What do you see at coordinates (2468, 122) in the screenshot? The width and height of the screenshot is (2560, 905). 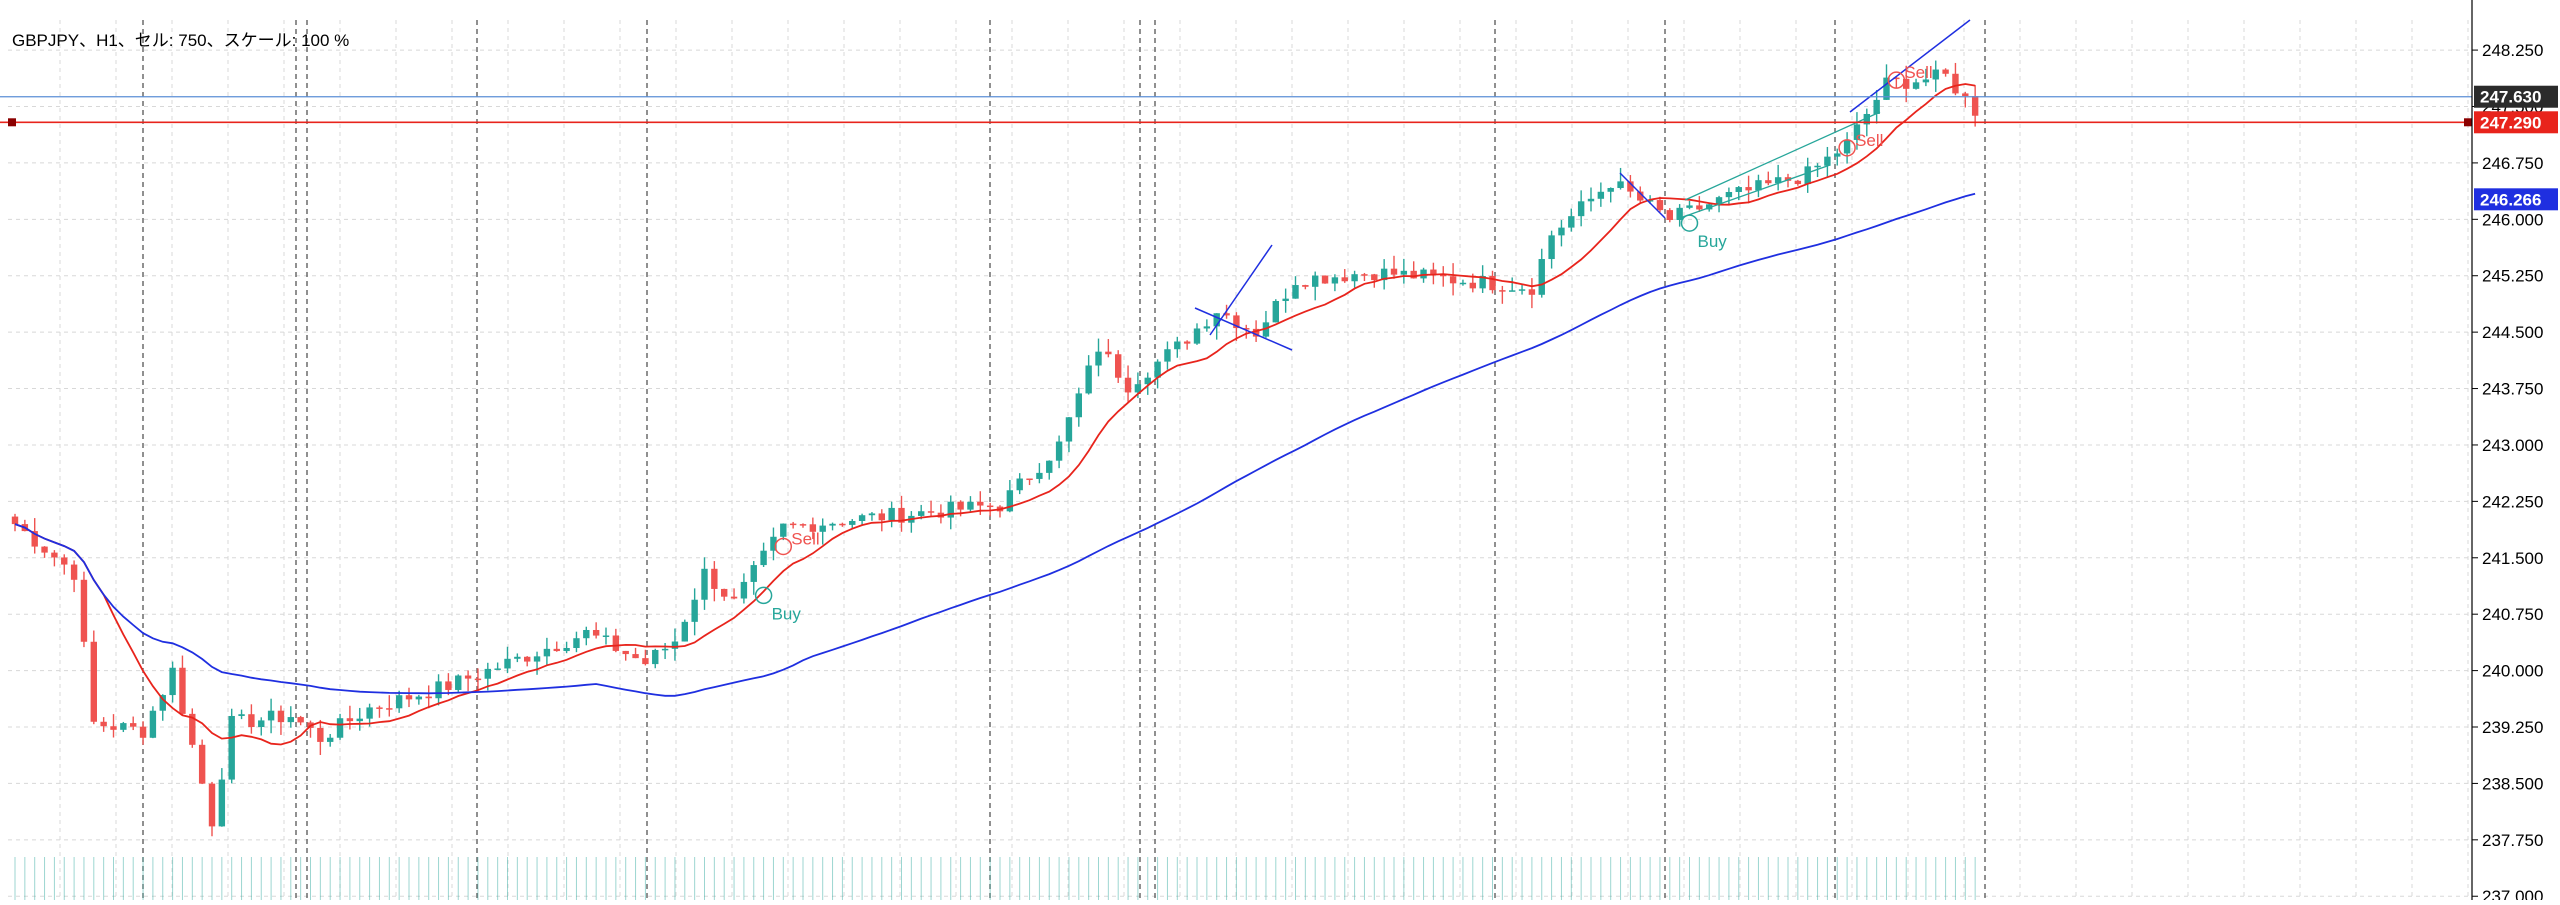 I see `bid-line-handle` at bounding box center [2468, 122].